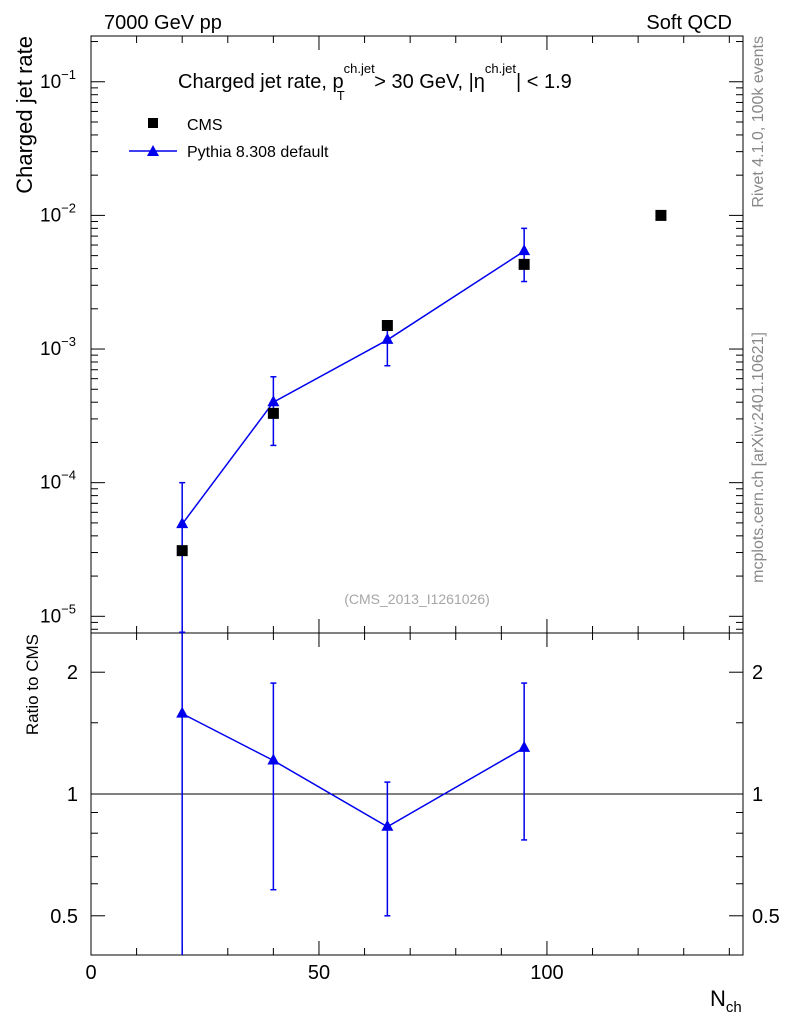  What do you see at coordinates (758, 457) in the screenshot?
I see `mcplots-label: mcplots.cern.ch [arXiv:2401.10621]` at bounding box center [758, 457].